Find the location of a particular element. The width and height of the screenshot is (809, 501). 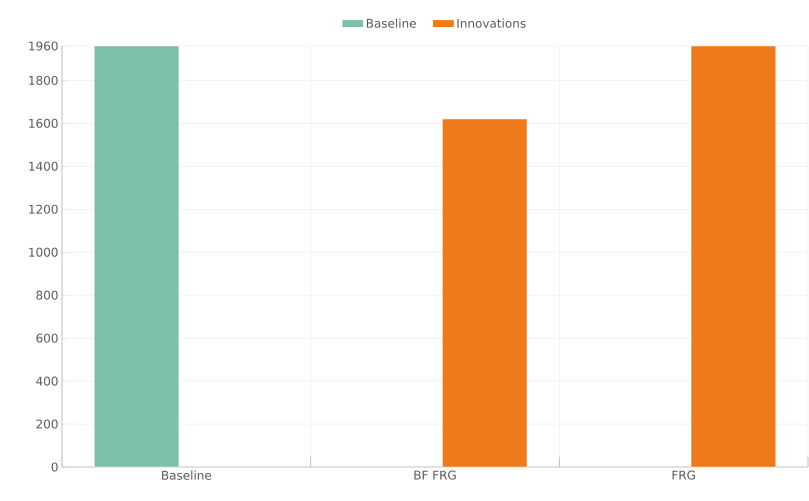

legend-label: Baseline is located at coordinates (391, 23).